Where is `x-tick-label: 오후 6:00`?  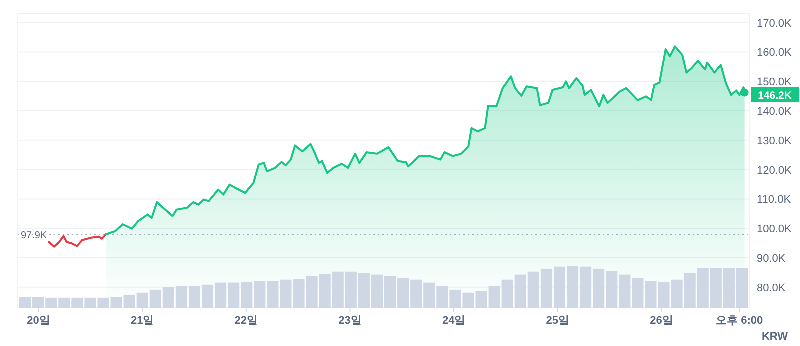 x-tick-label: 오후 6:00 is located at coordinates (740, 321).